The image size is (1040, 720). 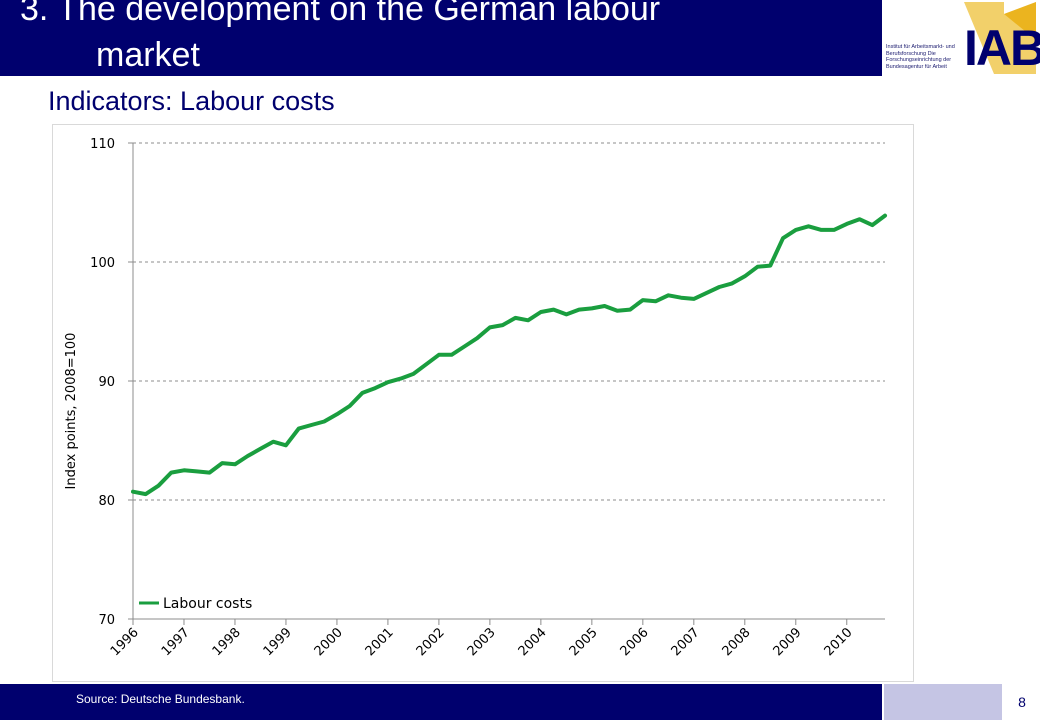 What do you see at coordinates (102, 263) in the screenshot?
I see `y-tick-label: 100` at bounding box center [102, 263].